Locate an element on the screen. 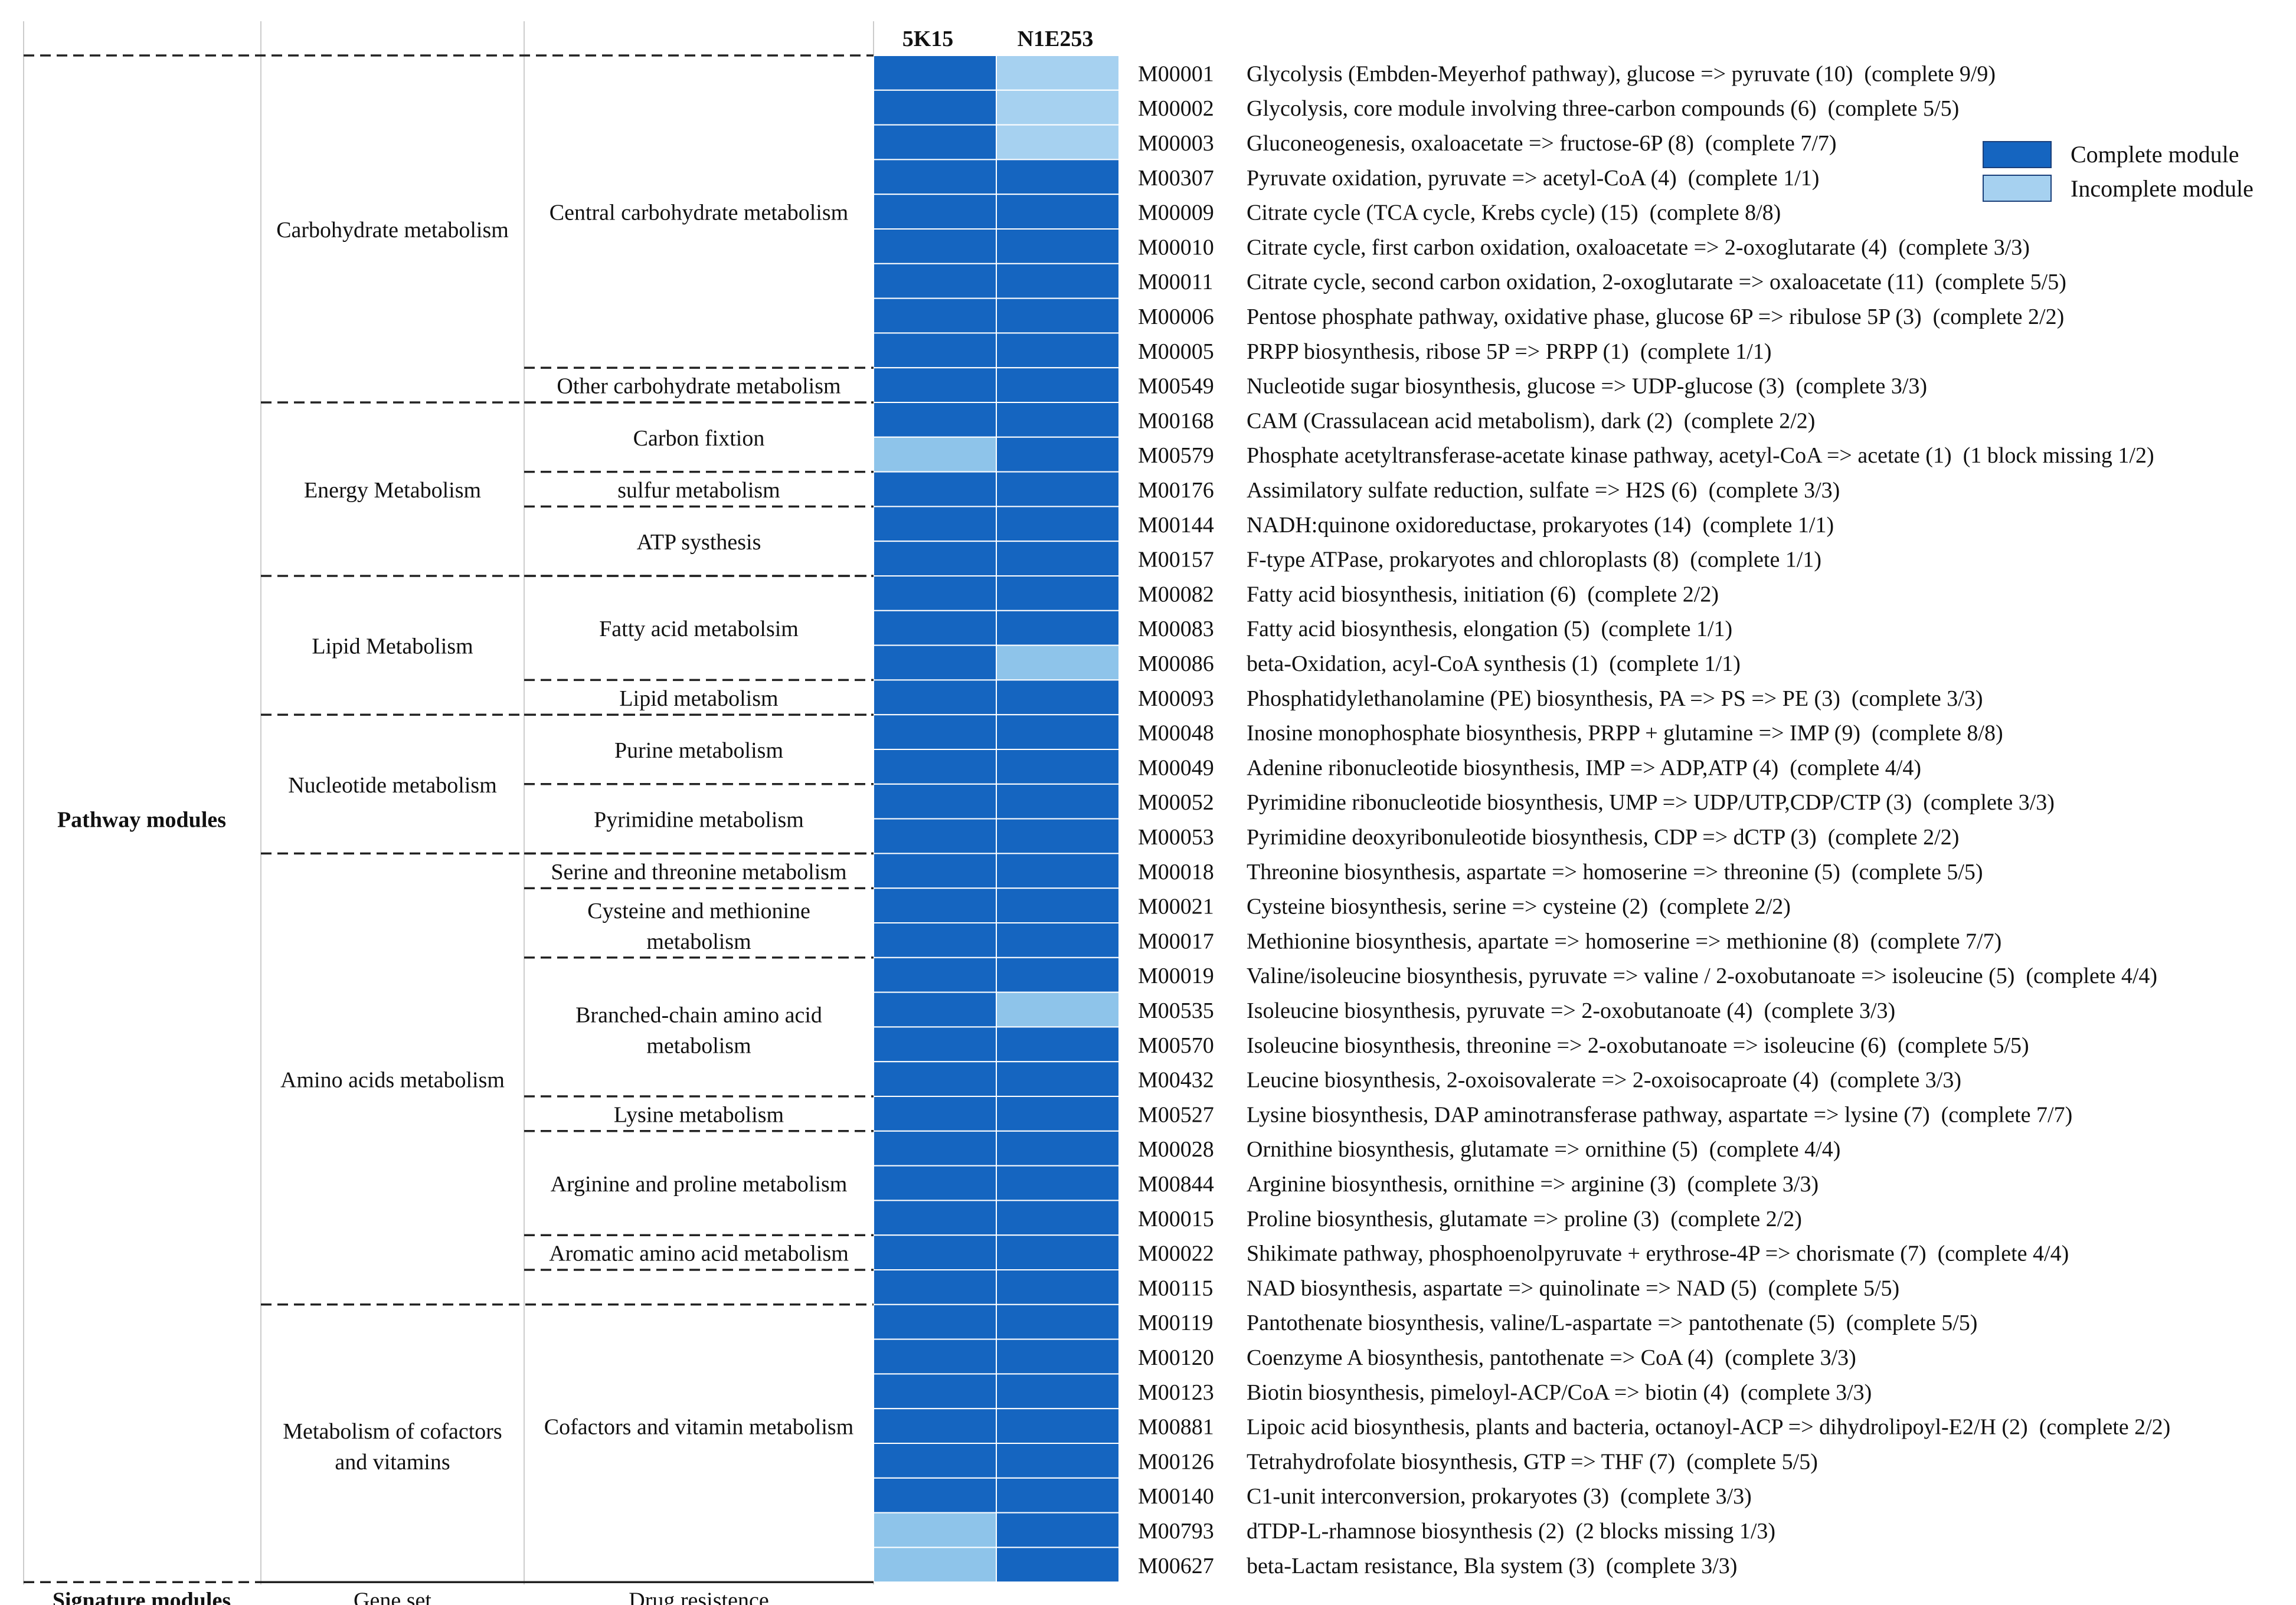 This screenshot has width=2296, height=1605. module-id: M00570 is located at coordinates (1176, 1045).